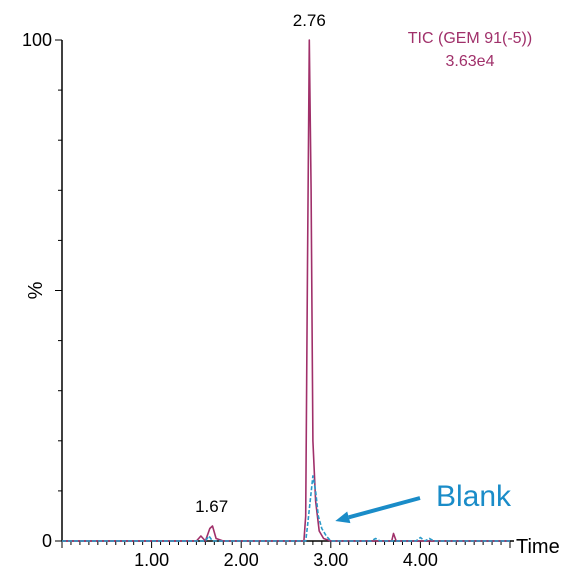 This screenshot has width=572, height=574. I want to click on legend-subtitle: 3.63e4, so click(470, 61).